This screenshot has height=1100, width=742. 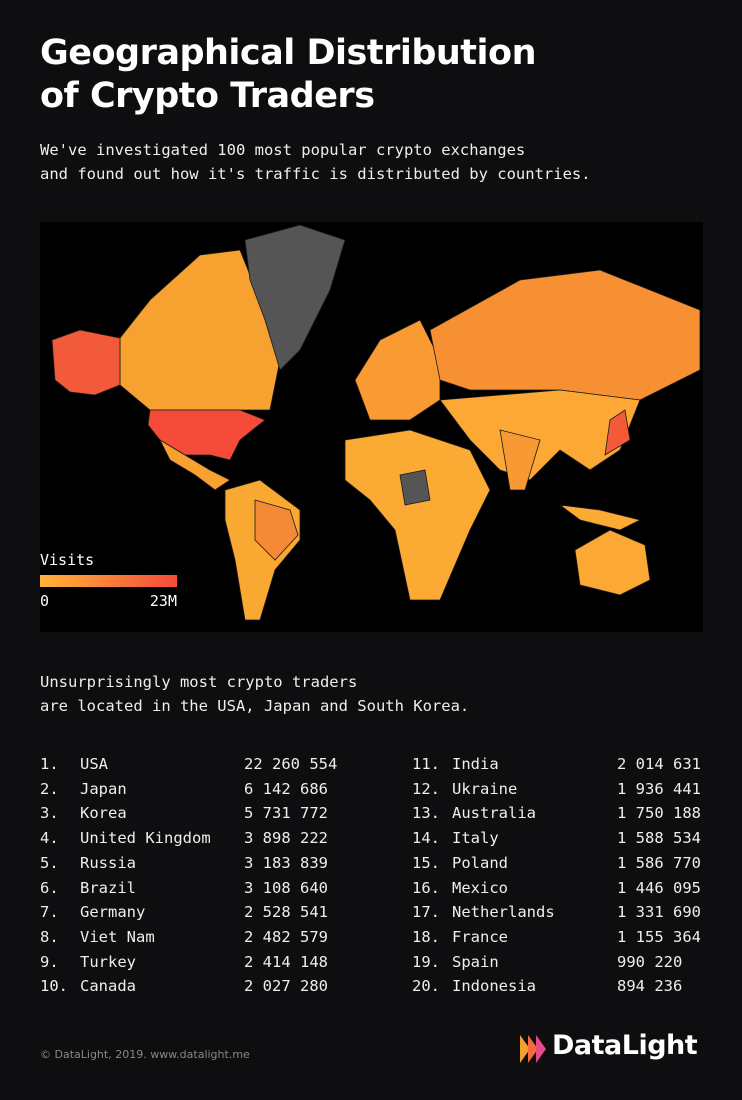 I want to click on cell-country: Viet Nam, so click(x=117, y=936).